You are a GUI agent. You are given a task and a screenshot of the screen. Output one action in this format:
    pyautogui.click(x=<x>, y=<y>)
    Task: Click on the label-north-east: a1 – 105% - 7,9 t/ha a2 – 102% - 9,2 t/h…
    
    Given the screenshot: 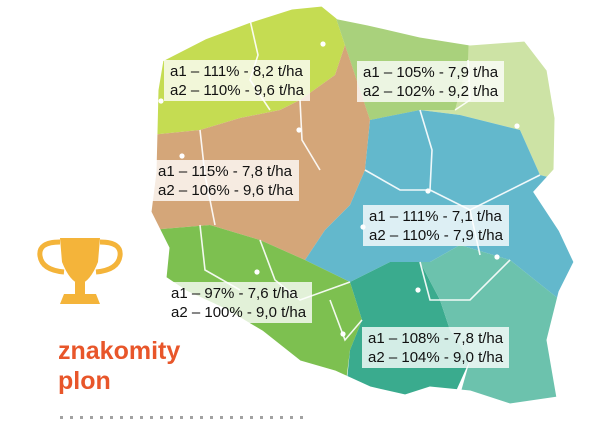 What is the action you would take?
    pyautogui.click(x=431, y=81)
    